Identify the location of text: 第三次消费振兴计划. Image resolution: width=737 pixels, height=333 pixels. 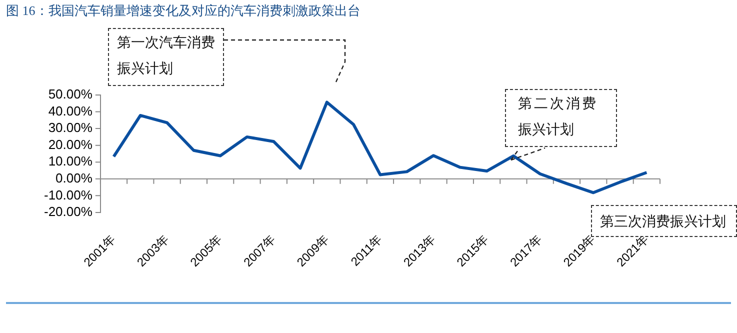
(663, 222).